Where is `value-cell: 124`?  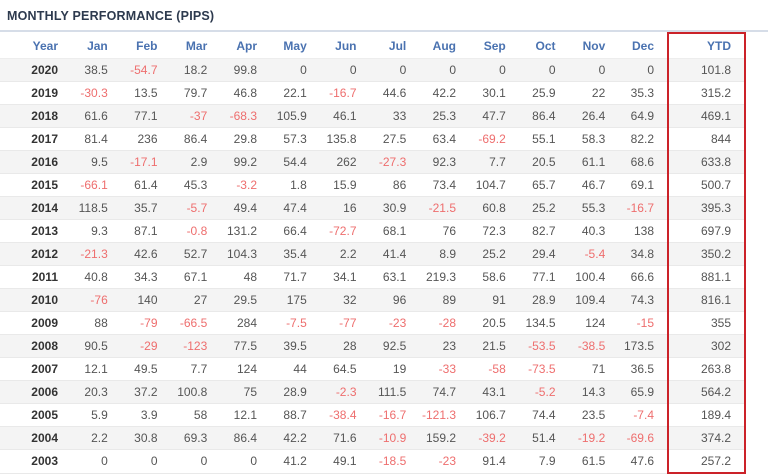 value-cell: 124 is located at coordinates (245, 369).